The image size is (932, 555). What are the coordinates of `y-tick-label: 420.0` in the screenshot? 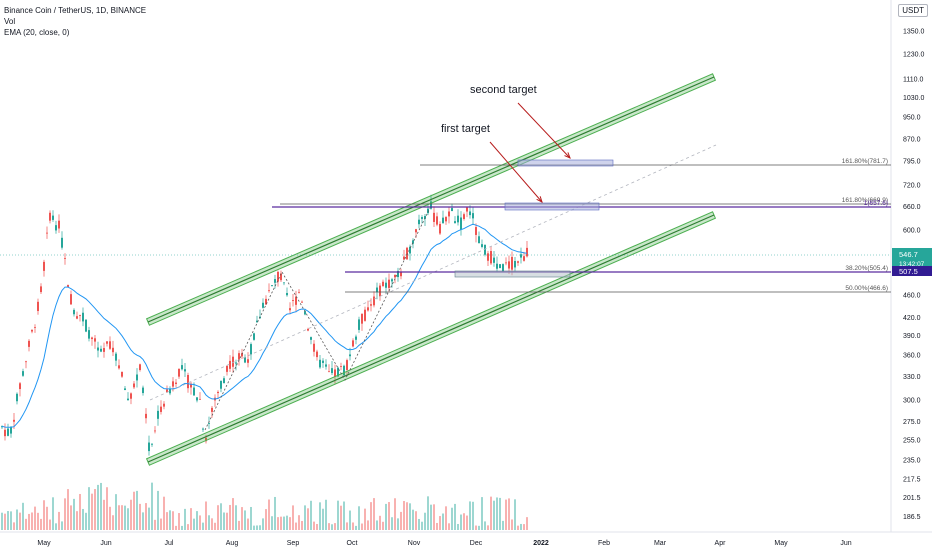 It's located at (912, 318).